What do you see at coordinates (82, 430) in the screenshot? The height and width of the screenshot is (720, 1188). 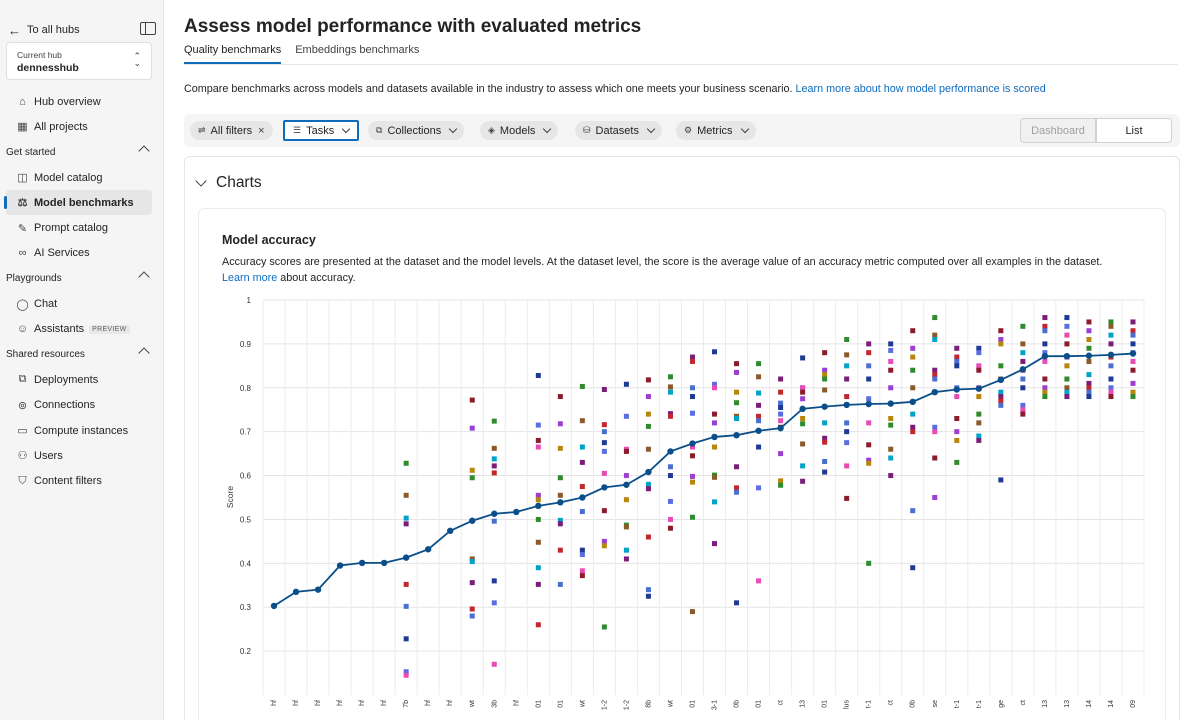 I see `sidebar-item-compute-instances: ▭ Compute instances` at bounding box center [82, 430].